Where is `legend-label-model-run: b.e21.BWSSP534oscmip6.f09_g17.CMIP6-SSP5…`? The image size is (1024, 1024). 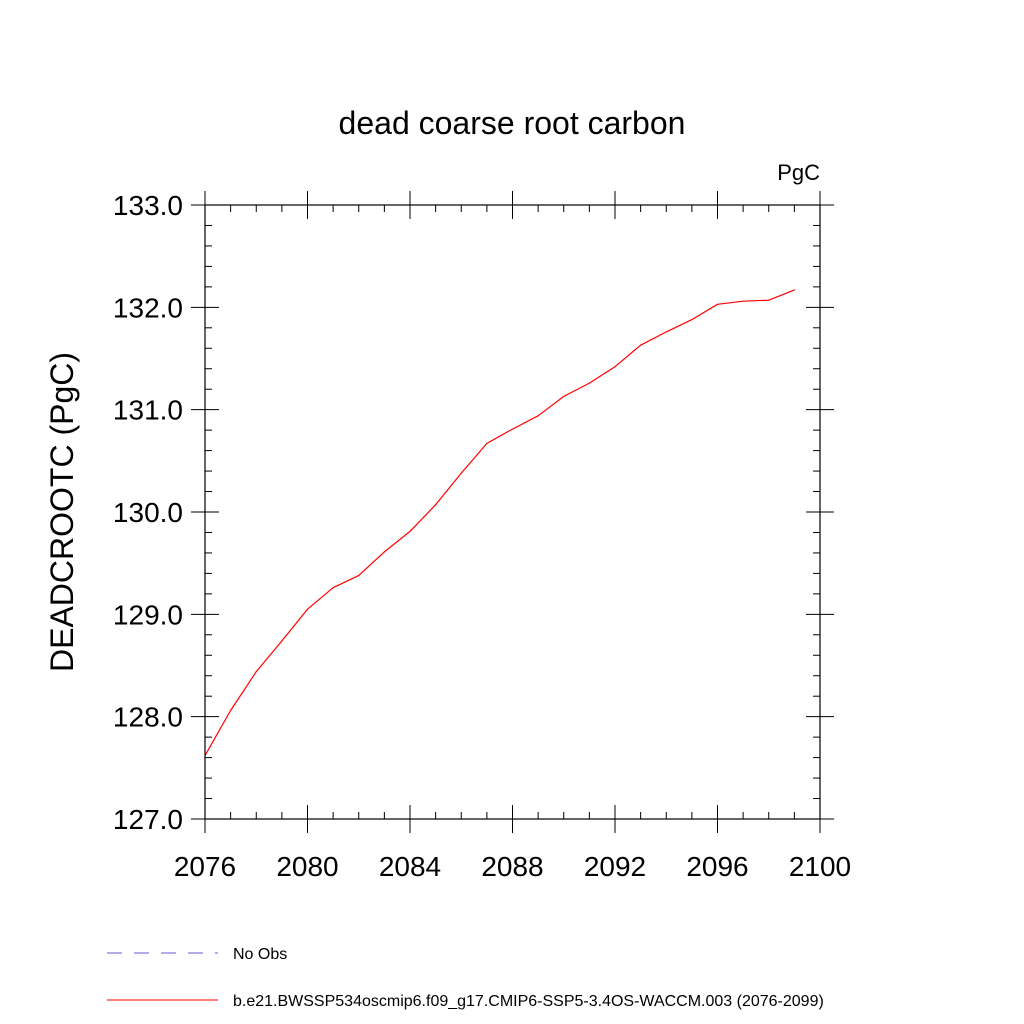
legend-label-model-run: b.e21.BWSSP534oscmip6.f09_g17.CMIP6-SSP5… is located at coordinates (528, 1001).